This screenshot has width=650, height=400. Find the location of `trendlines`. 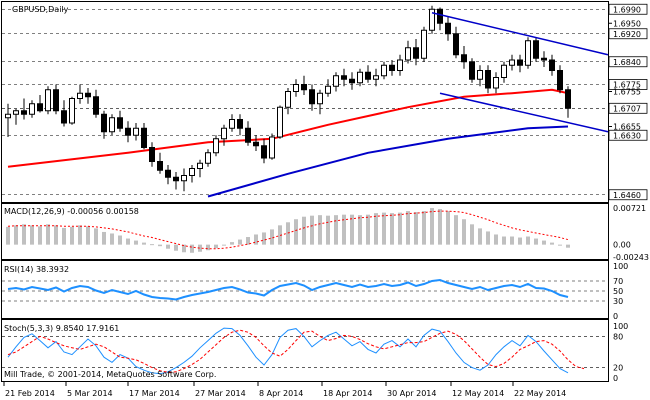

trendlines is located at coordinates (520, 72).